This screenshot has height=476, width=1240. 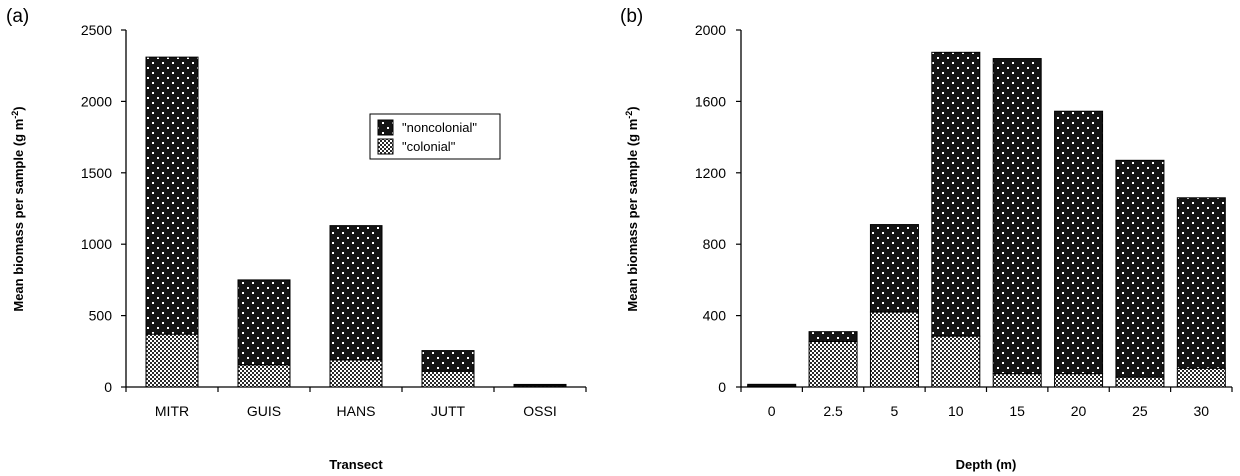 I want to click on x-tick-label: JUTT, so click(x=448, y=411).